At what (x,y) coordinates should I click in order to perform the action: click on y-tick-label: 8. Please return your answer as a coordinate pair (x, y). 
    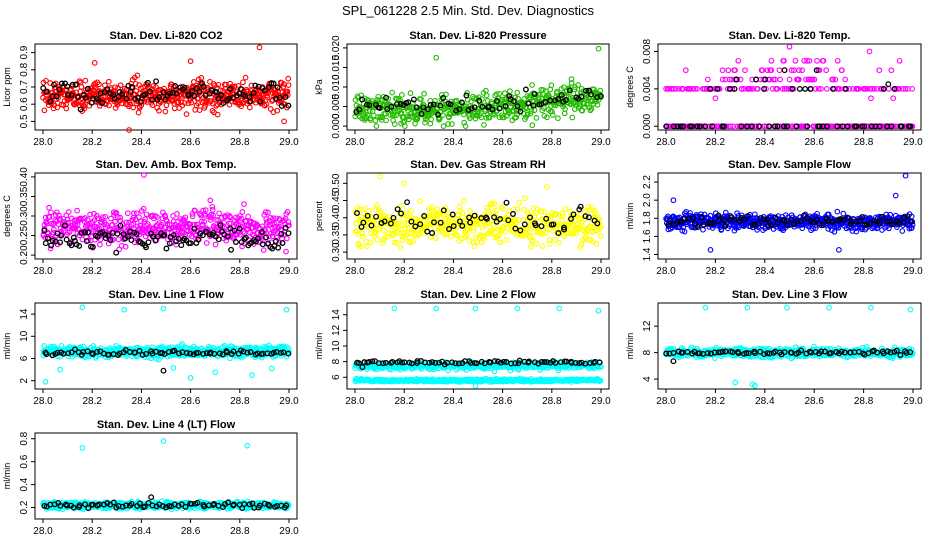
    Looking at the image, I should click on (336, 361).